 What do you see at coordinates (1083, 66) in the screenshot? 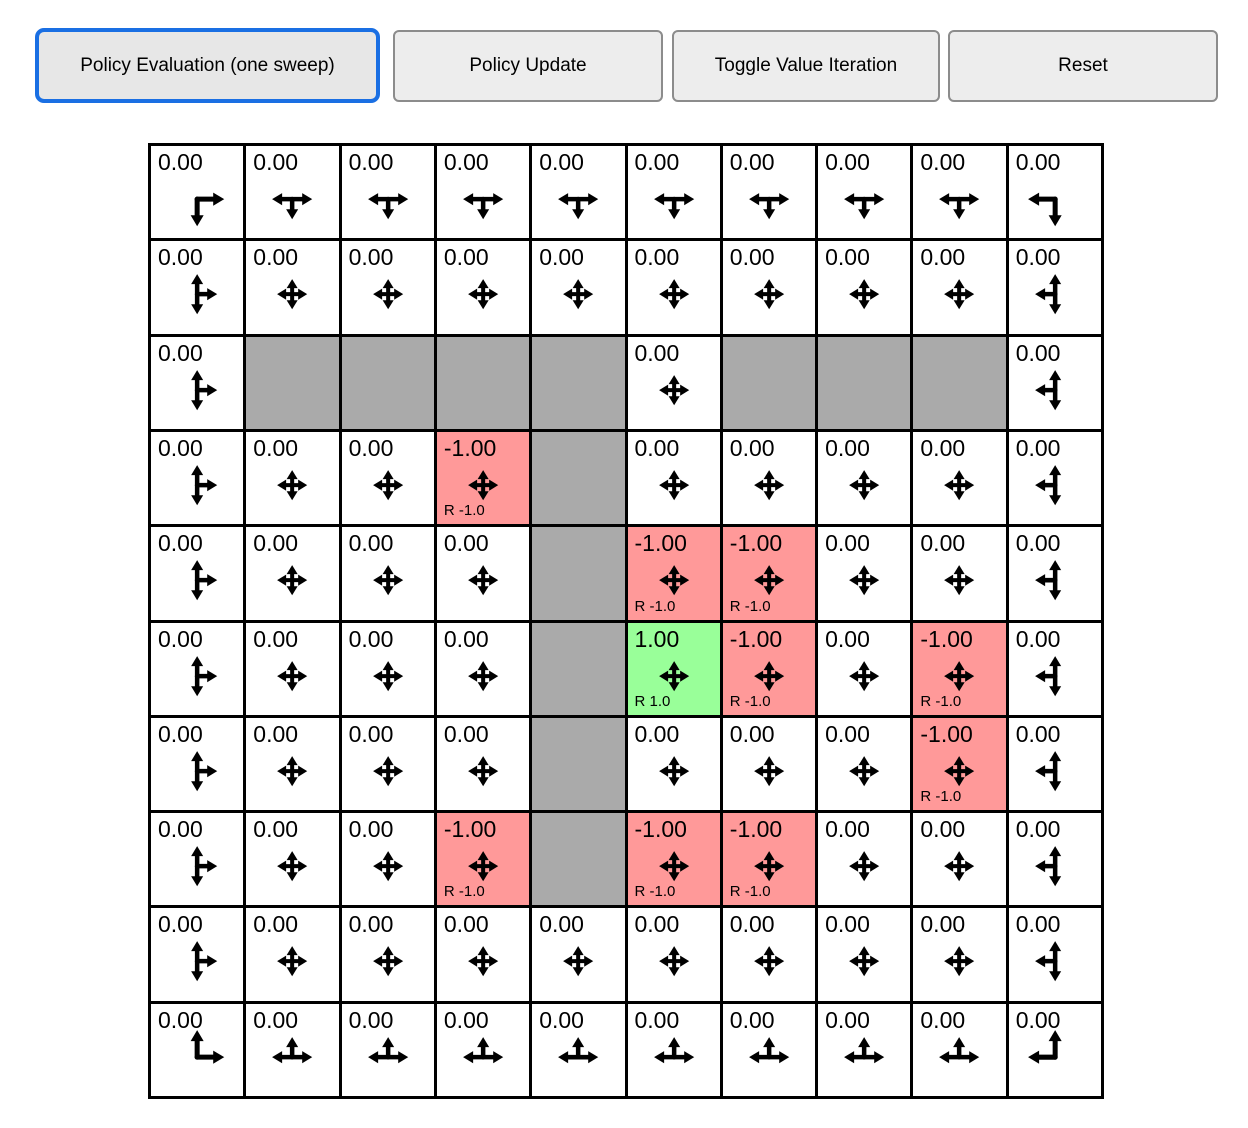
I see `reset-button: Reset` at bounding box center [1083, 66].